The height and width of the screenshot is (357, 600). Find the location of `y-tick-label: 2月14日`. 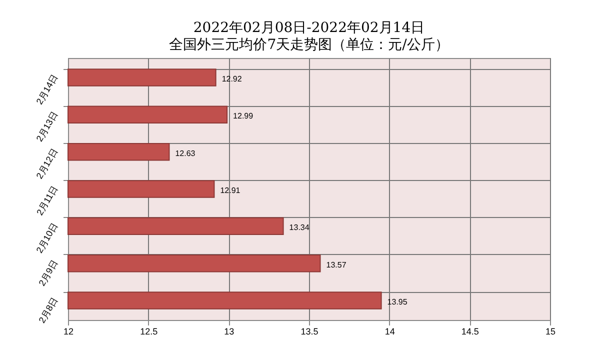

y-tick-label: 2月14日 is located at coordinates (47, 89).